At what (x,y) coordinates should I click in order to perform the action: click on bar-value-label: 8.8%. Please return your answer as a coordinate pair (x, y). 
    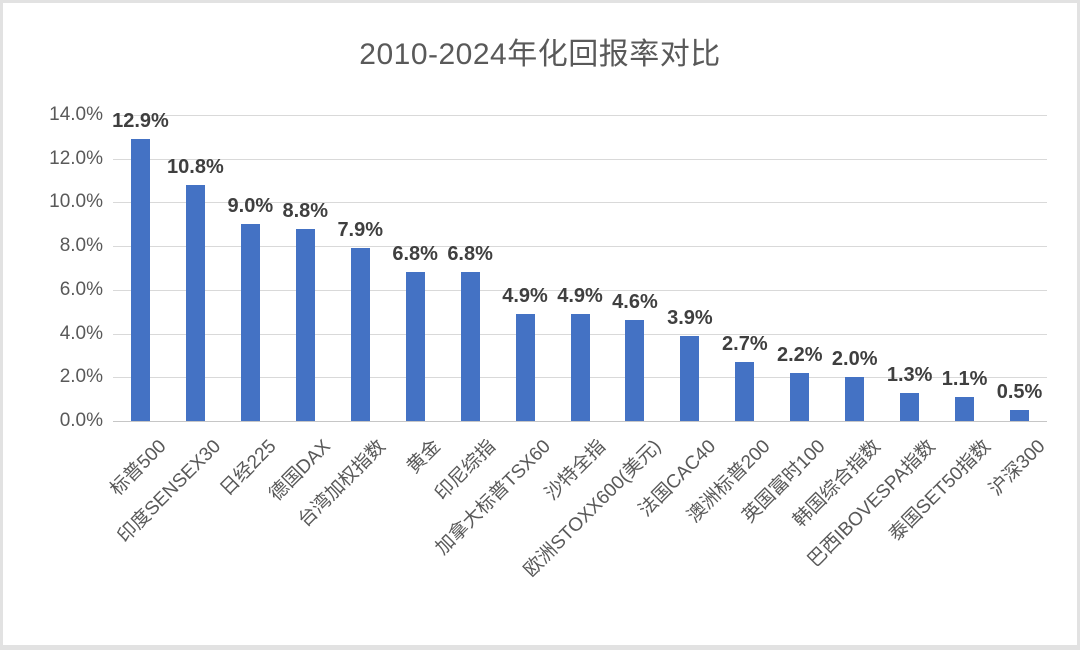
    Looking at the image, I should click on (305, 210).